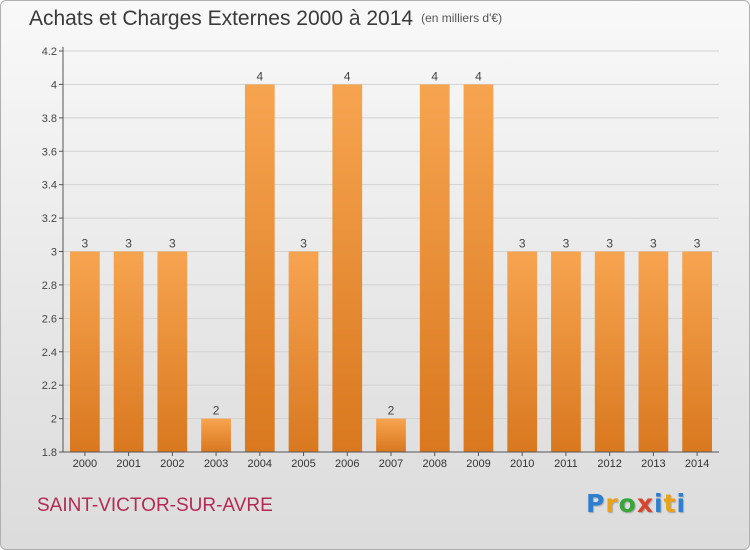  Describe the element at coordinates (172, 464) in the screenshot. I see `x-tick-label-2002: 2002` at that location.